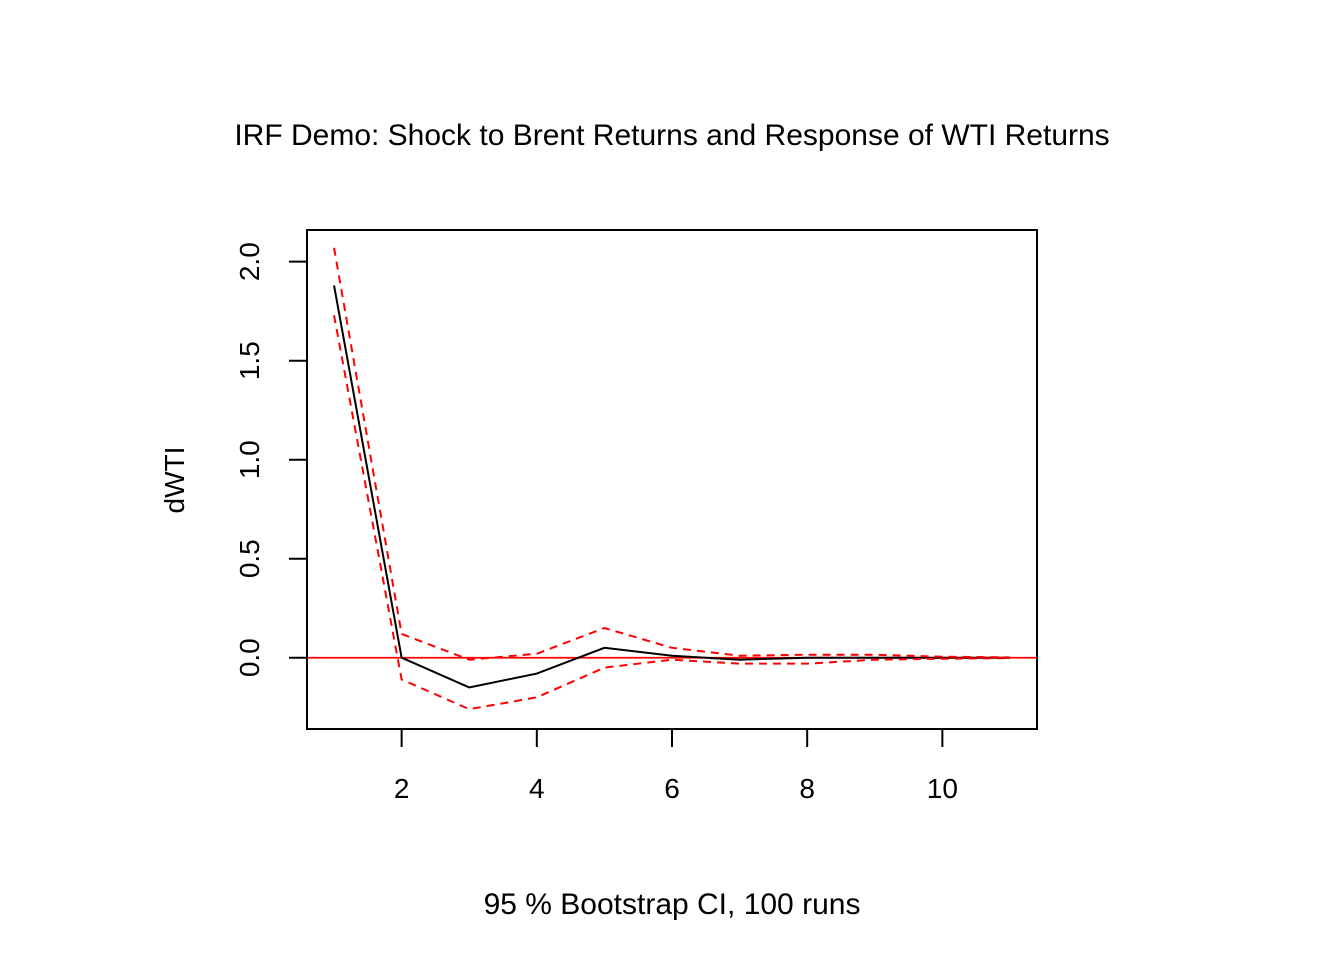 This screenshot has height=960, width=1344. Describe the element at coordinates (672, 904) in the screenshot. I see `x-axis-title: 95 % Bootstrap CI, 100 runs` at that location.